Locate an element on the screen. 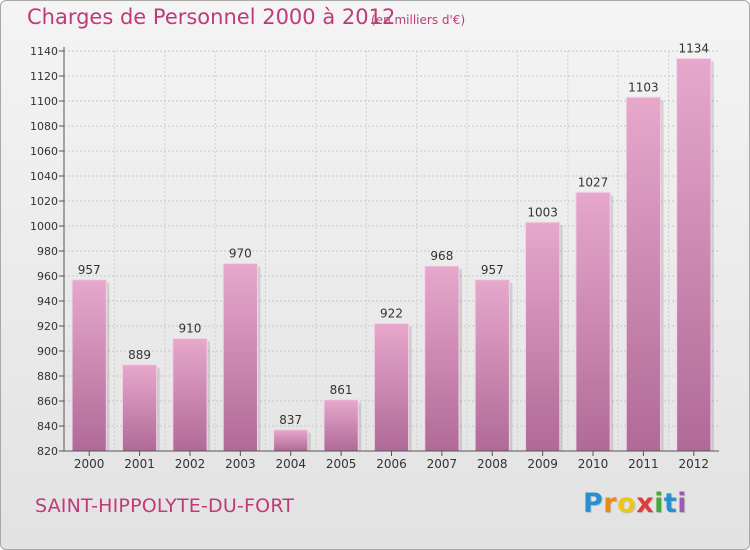  data-label: 922 is located at coordinates (391, 314).